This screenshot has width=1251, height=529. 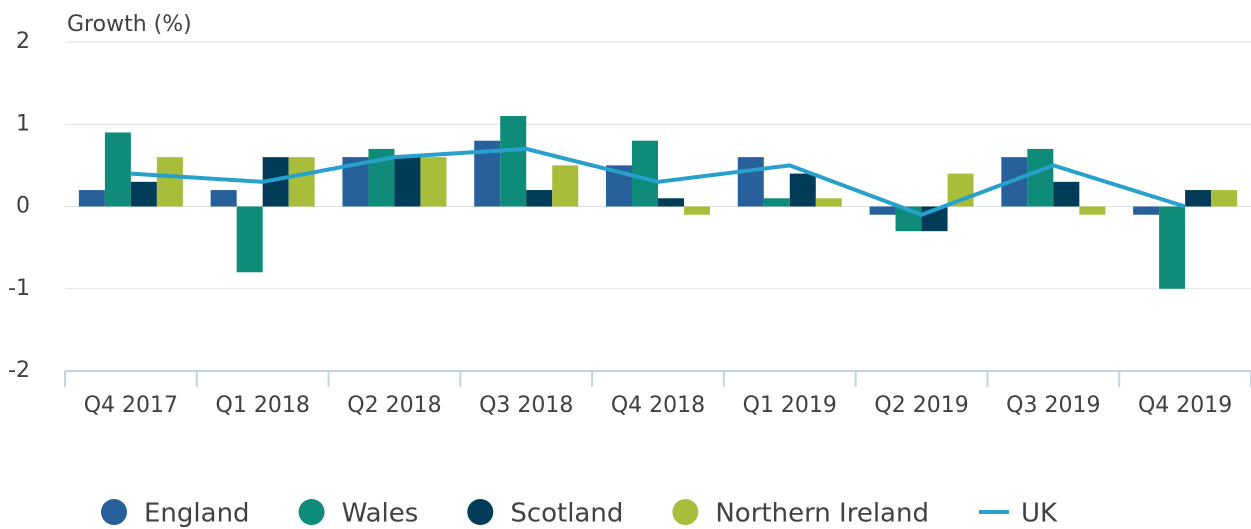 I want to click on x-tick-label: Q1 2018, so click(x=263, y=405).